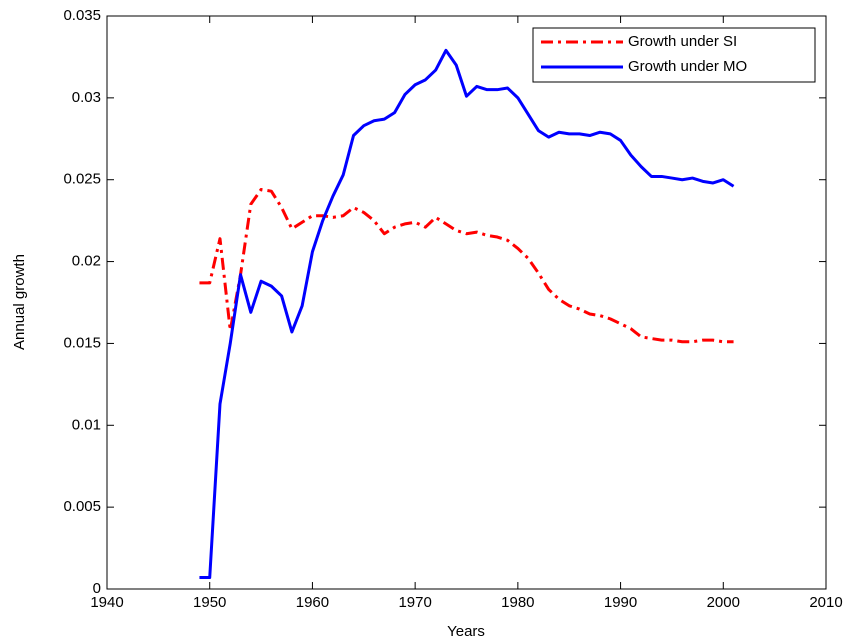 This screenshot has height=643, width=854. I want to click on legend-box, so click(674, 55).